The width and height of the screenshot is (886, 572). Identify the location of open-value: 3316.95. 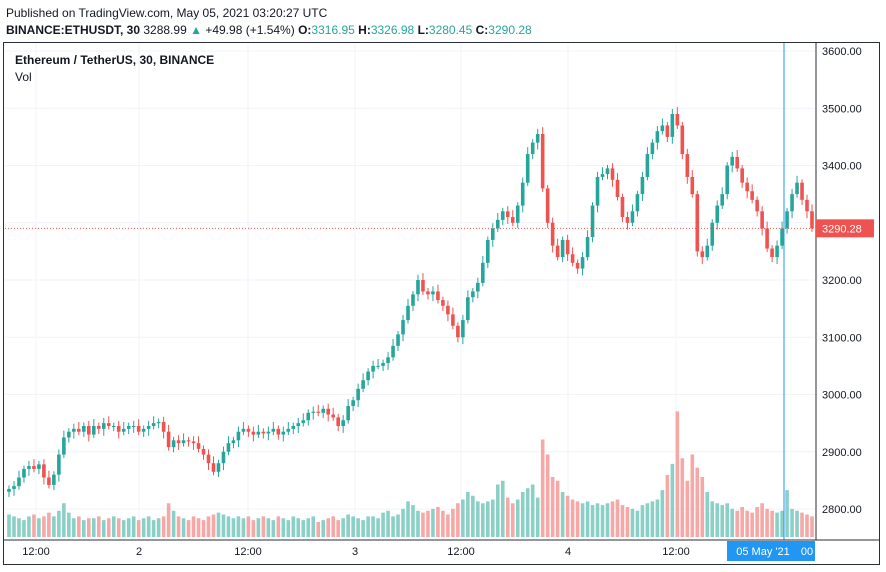
(333, 30).